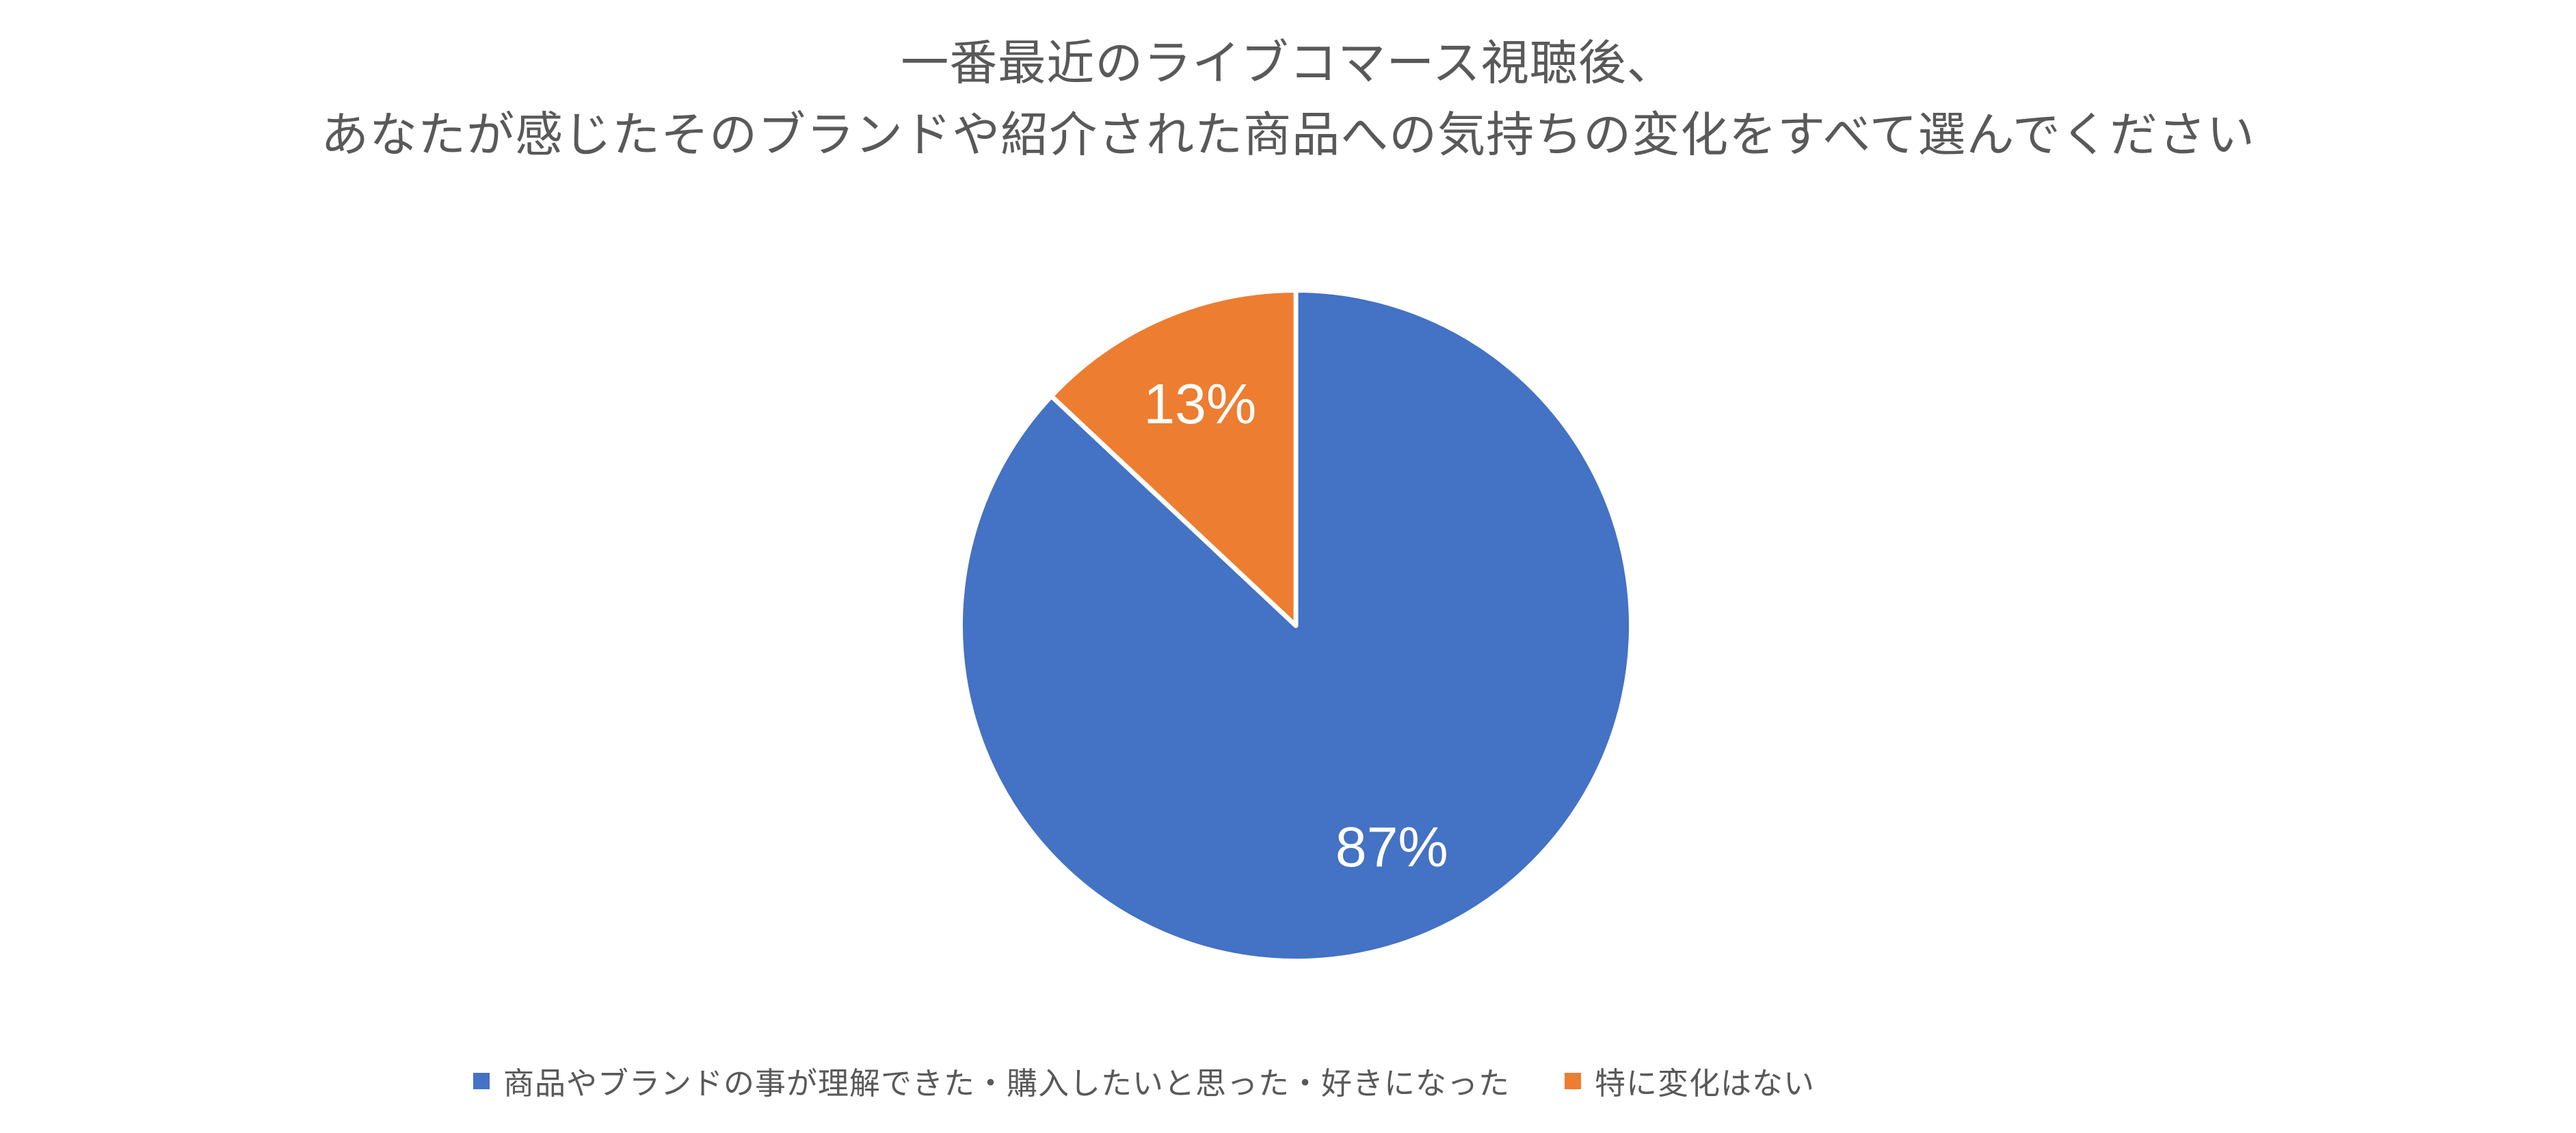 This screenshot has width=2576, height=1133. What do you see at coordinates (1288, 63) in the screenshot?
I see `chart-title-line-1: 一番最近のライブコマース視聴後、` at bounding box center [1288, 63].